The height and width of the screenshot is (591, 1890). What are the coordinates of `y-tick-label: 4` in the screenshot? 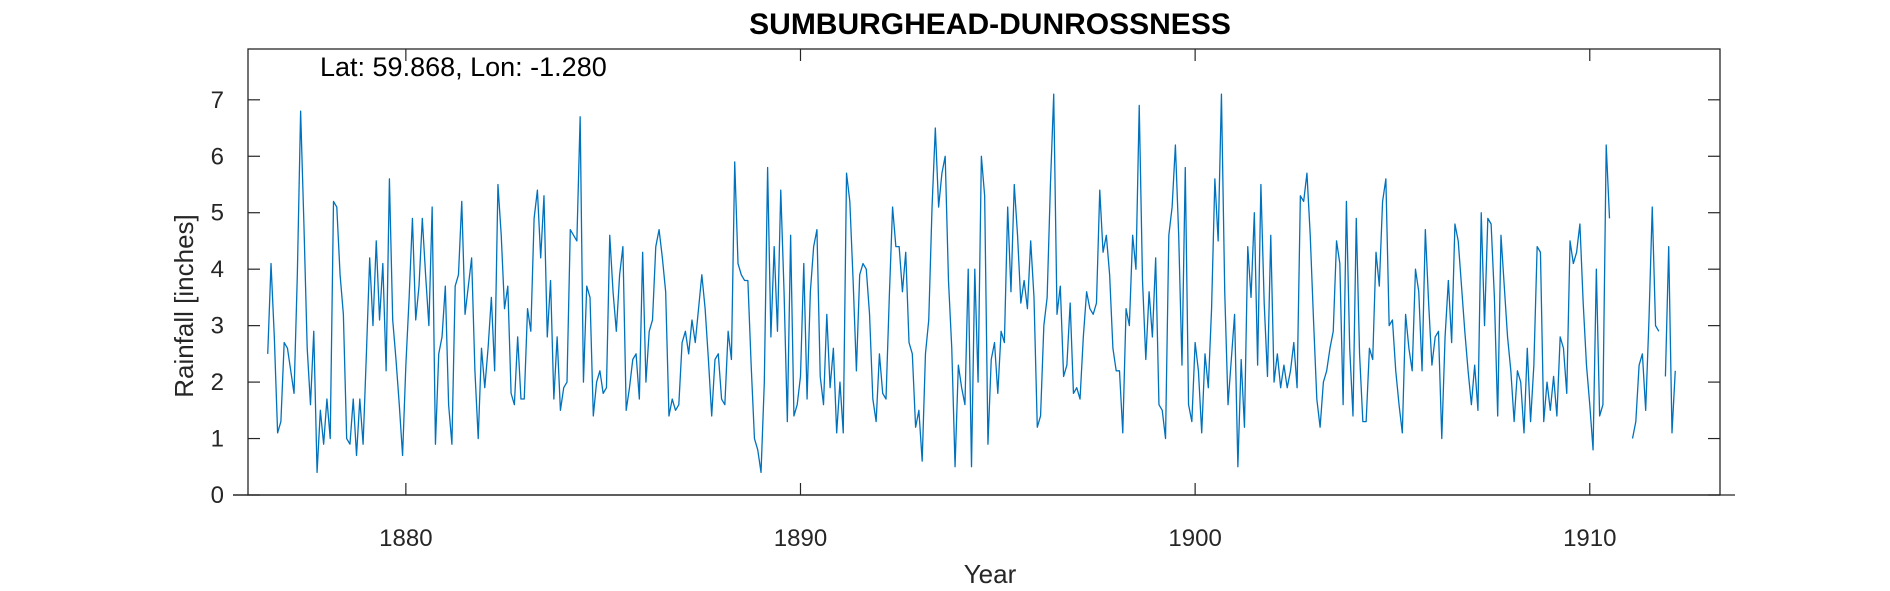 It's located at (217, 269).